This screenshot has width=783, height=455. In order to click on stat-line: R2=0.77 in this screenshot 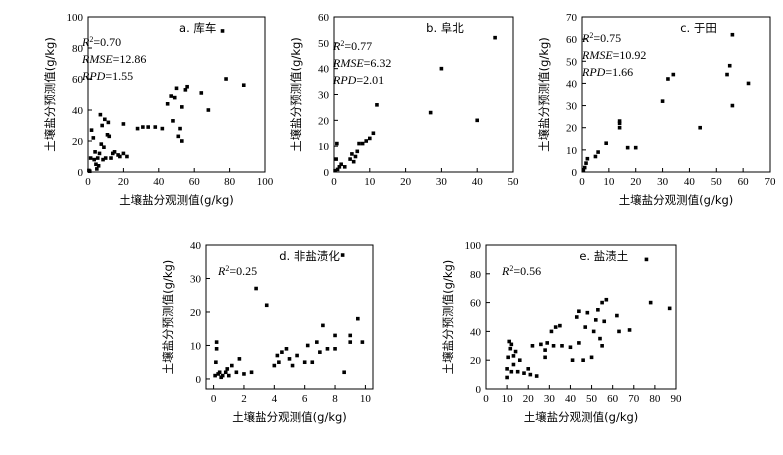, I will do `click(352, 46)`.